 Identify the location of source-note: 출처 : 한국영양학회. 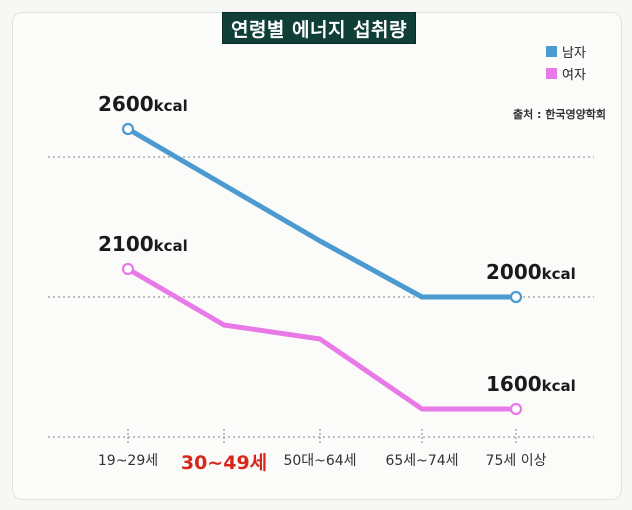
(559, 114).